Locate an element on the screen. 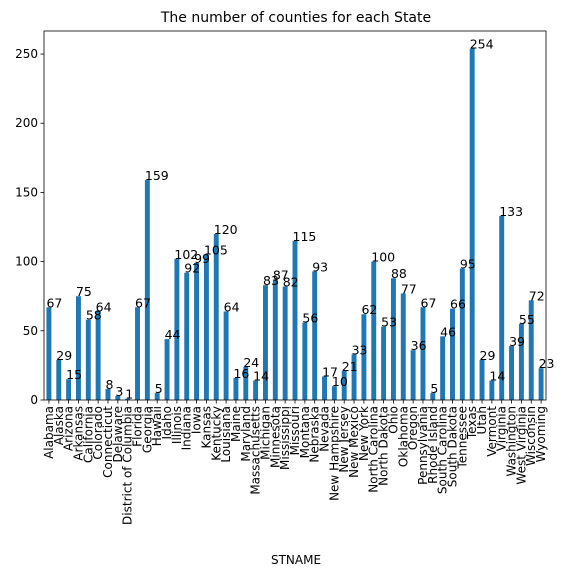 The height and width of the screenshot is (577, 564). data-label: 115 is located at coordinates (305, 236).